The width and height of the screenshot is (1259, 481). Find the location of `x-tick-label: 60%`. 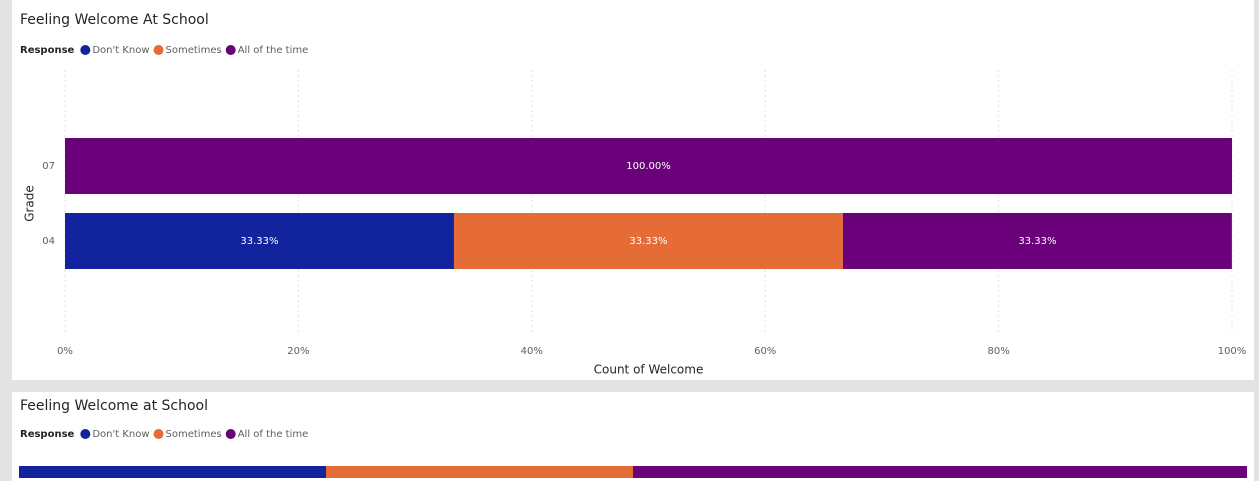

x-tick-label: 60% is located at coordinates (765, 351).